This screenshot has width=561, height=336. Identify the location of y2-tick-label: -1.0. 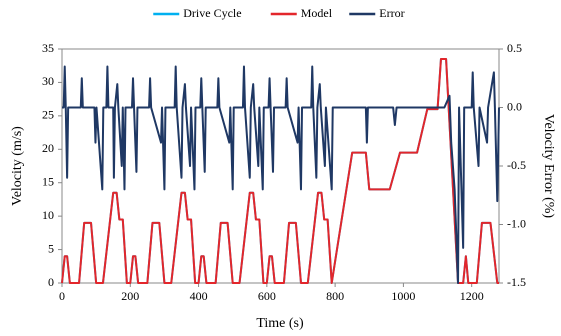
(516, 223).